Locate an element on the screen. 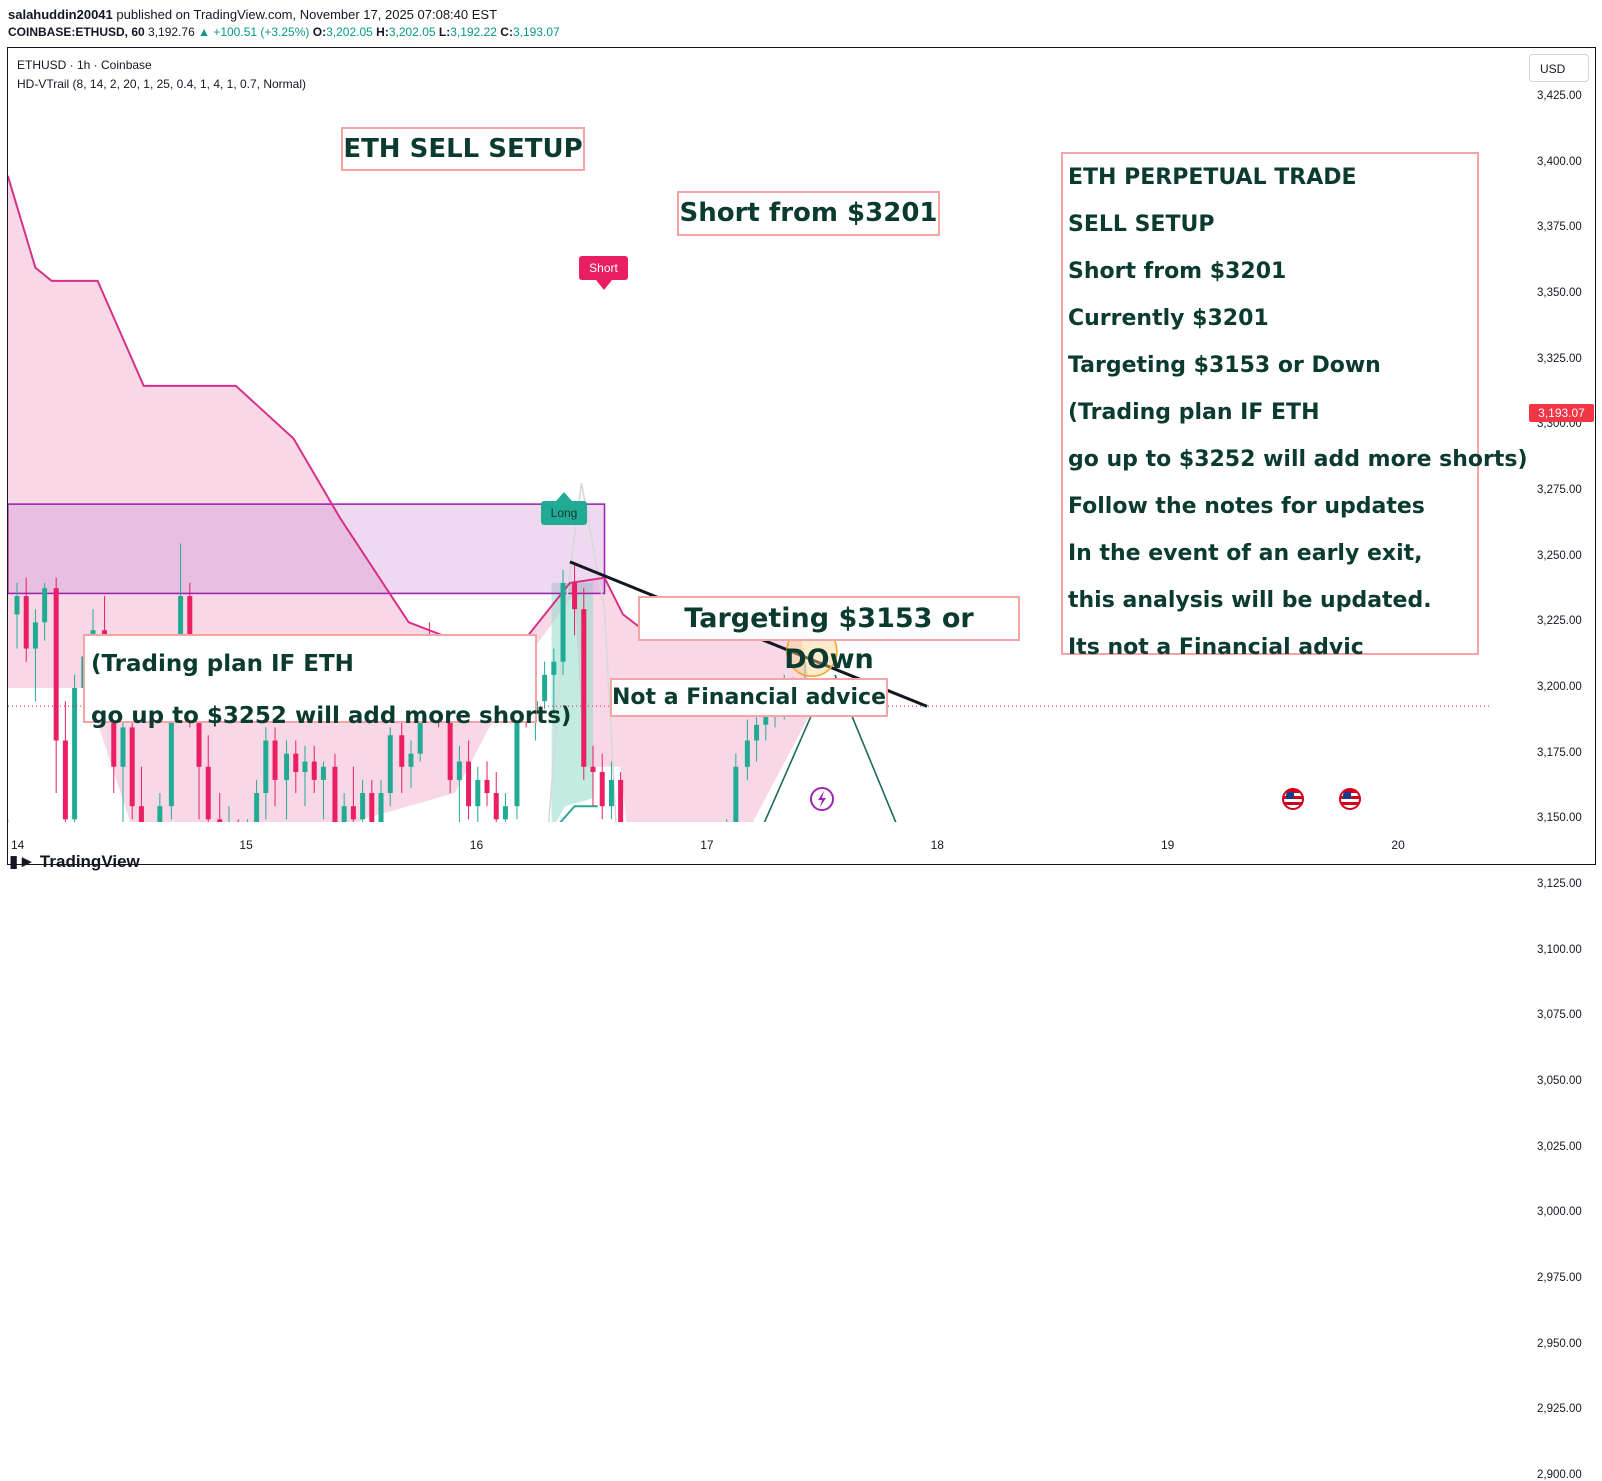 The height and width of the screenshot is (1481, 1602). supply-zone-box is located at coordinates (307, 549).